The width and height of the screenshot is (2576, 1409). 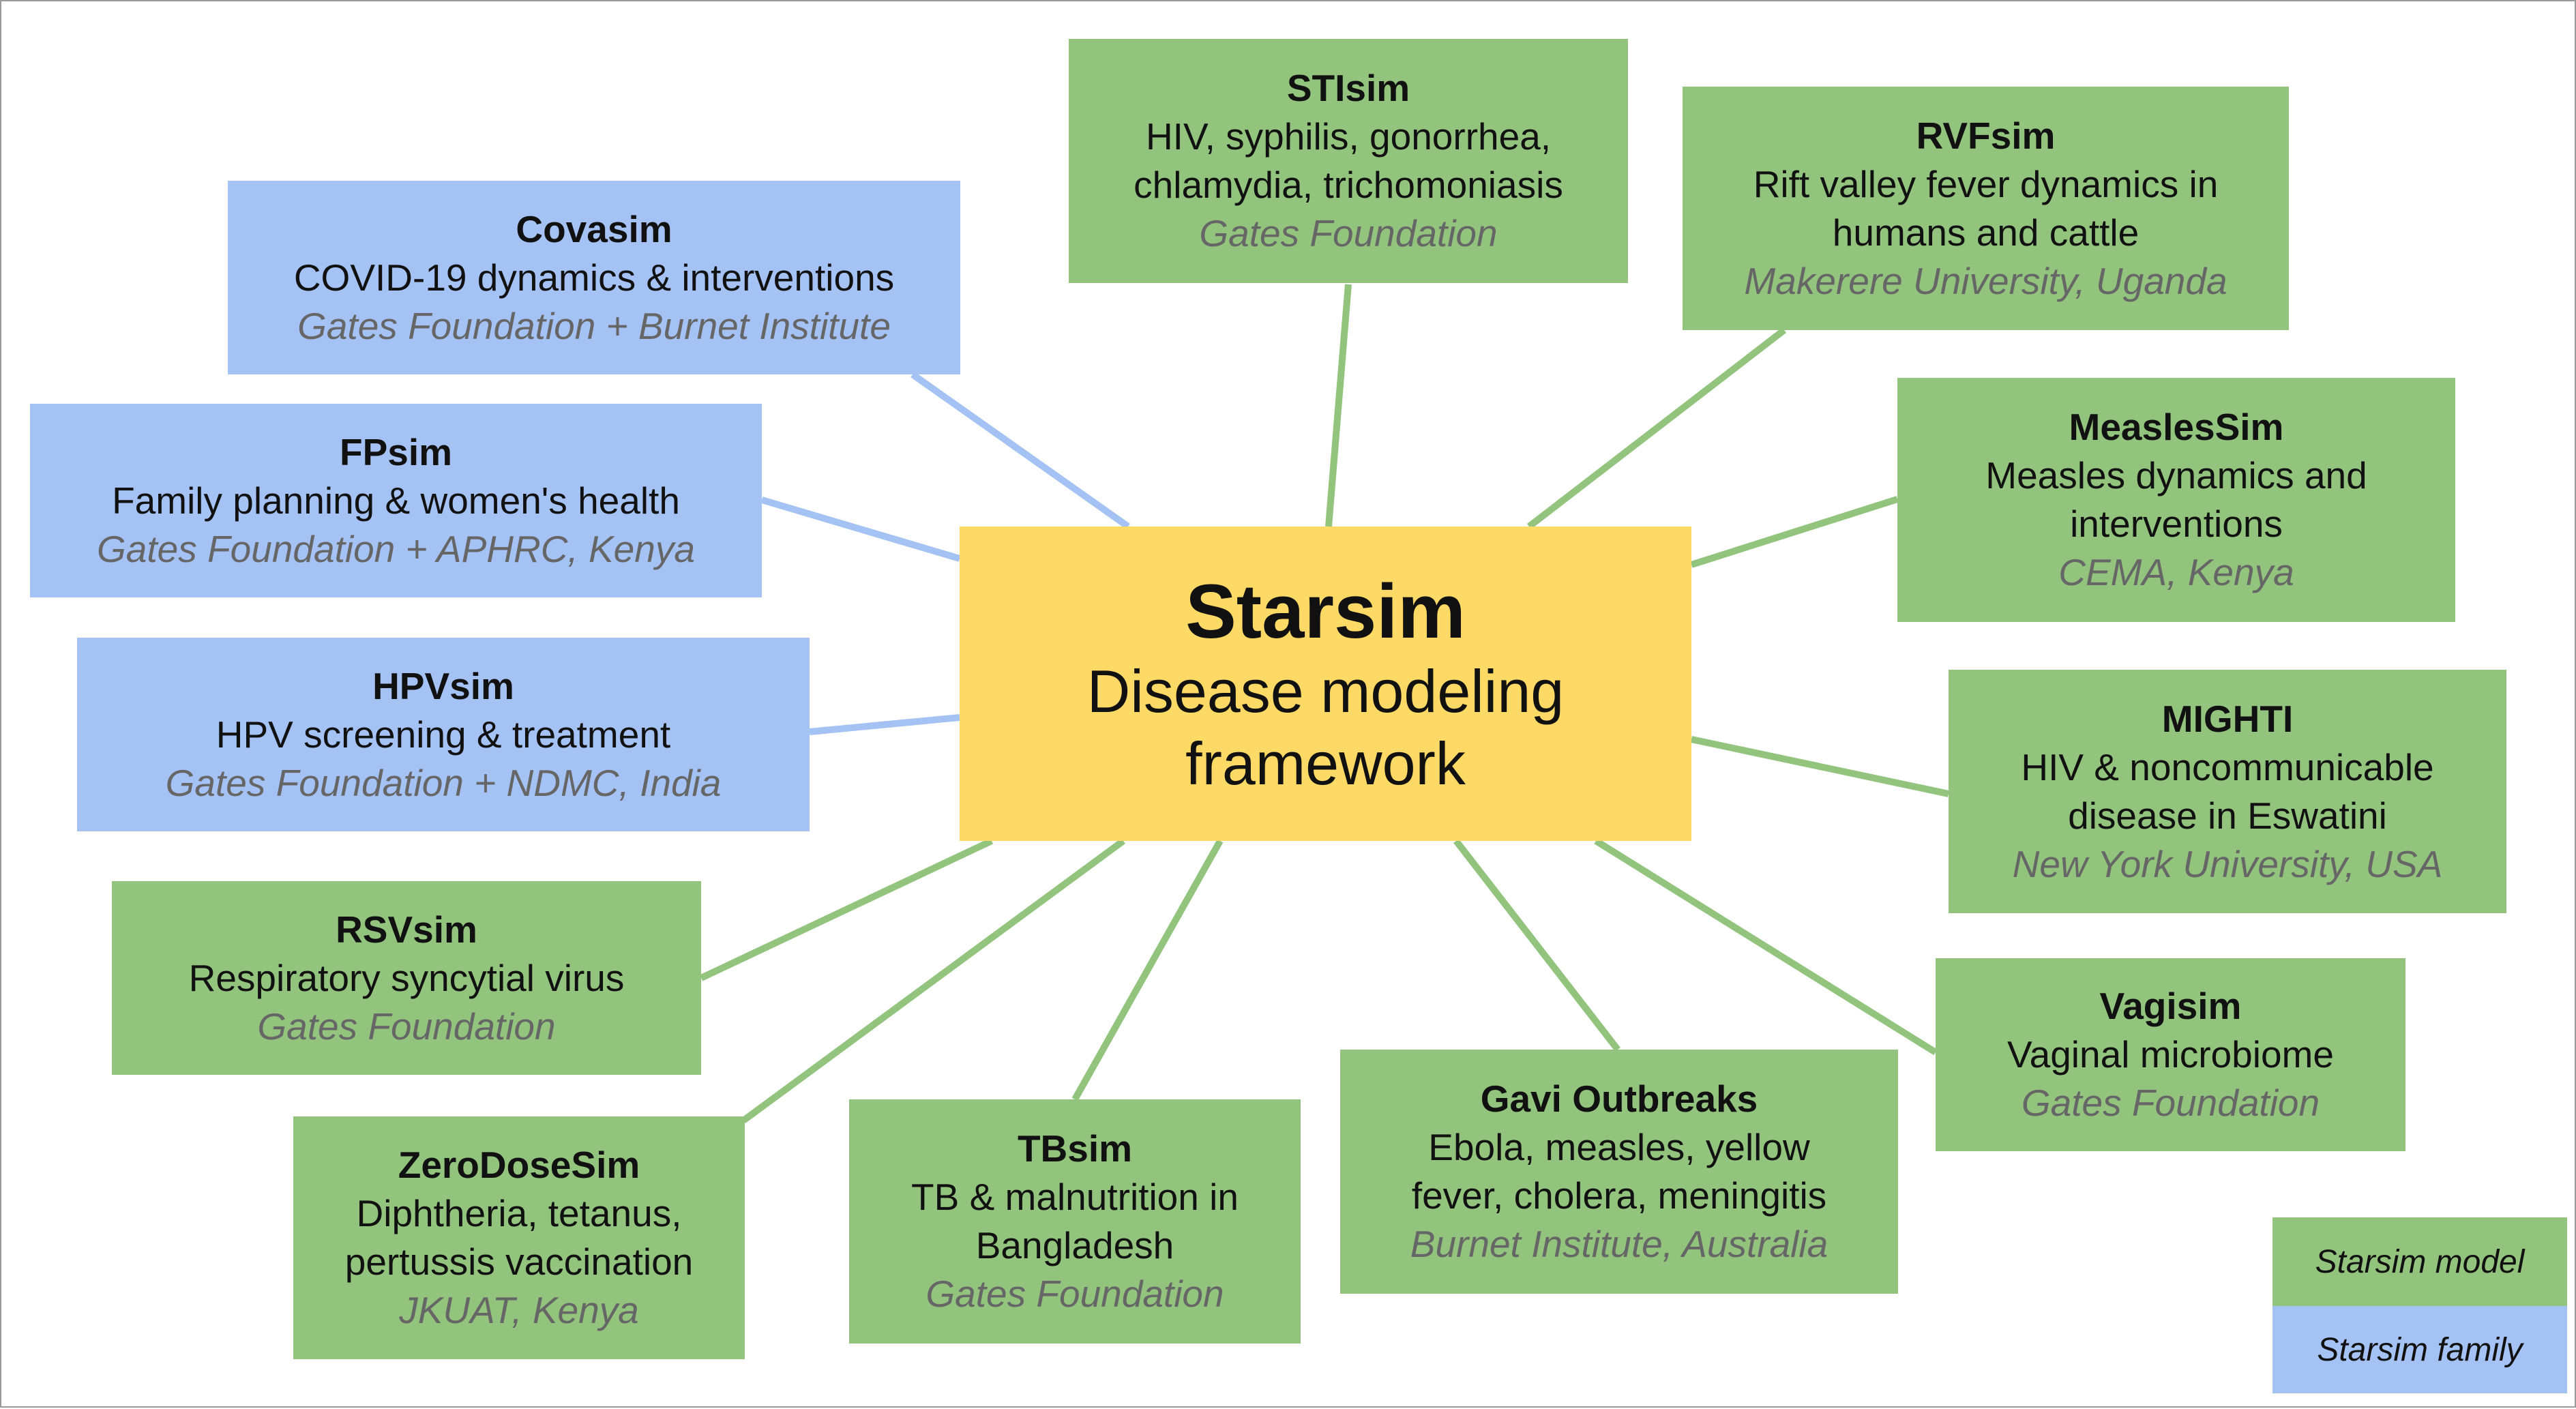 What do you see at coordinates (1619, 1195) in the screenshot?
I see `node-desc-line2: fever, cholera, meningitis` at bounding box center [1619, 1195].